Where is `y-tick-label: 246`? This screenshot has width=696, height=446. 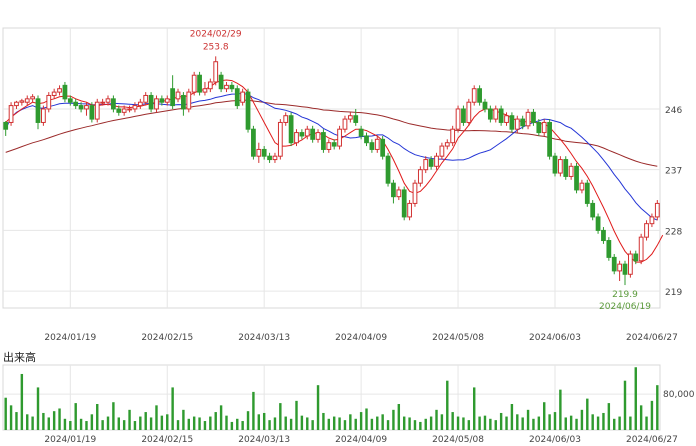
y-tick-label: 246 is located at coordinates (673, 111).